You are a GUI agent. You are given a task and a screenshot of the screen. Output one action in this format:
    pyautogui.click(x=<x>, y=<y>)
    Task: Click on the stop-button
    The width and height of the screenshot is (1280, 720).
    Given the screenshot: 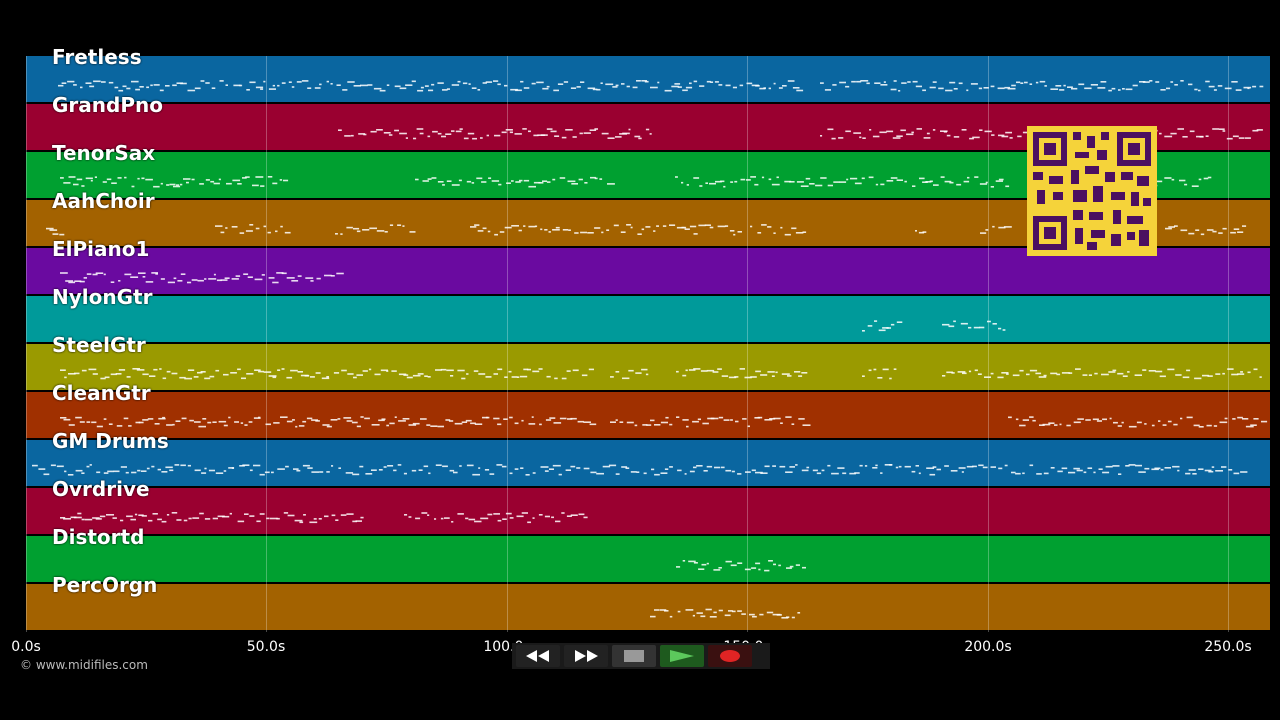 What is the action you would take?
    pyautogui.click(x=634, y=656)
    